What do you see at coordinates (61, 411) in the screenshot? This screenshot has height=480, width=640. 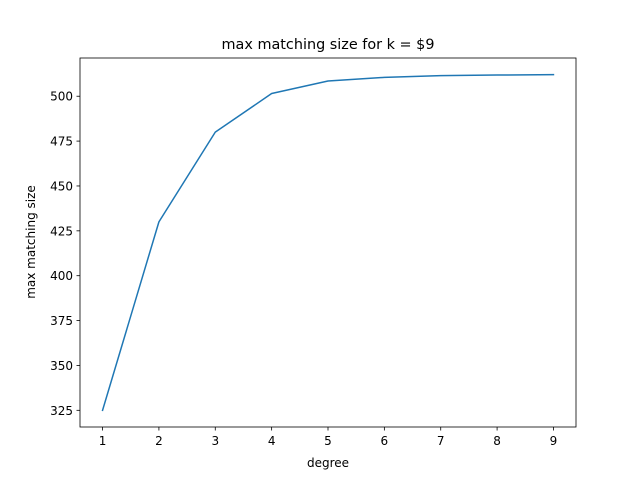 I see `y-tick-label: 325` at bounding box center [61, 411].